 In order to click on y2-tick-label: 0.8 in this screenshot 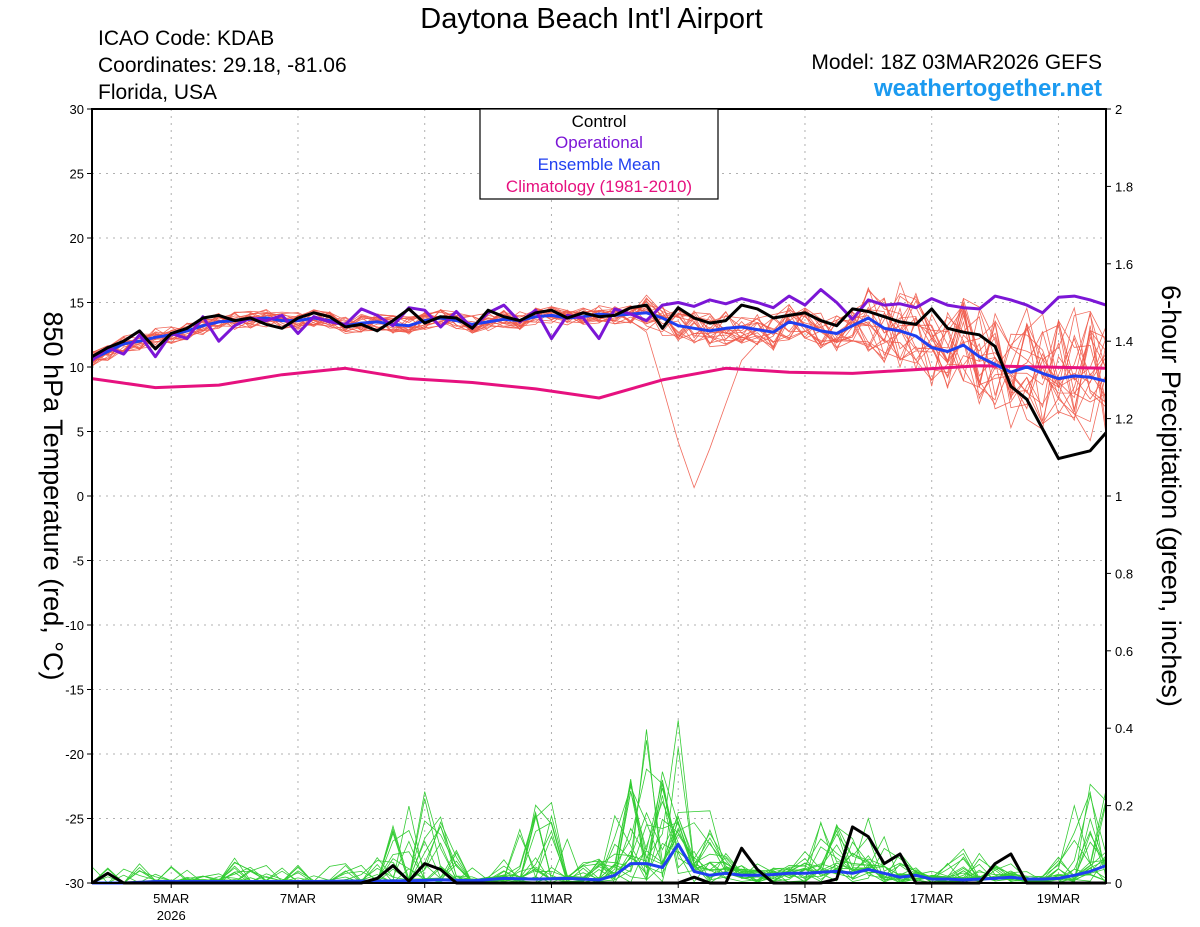, I will do `click(1124, 573)`.